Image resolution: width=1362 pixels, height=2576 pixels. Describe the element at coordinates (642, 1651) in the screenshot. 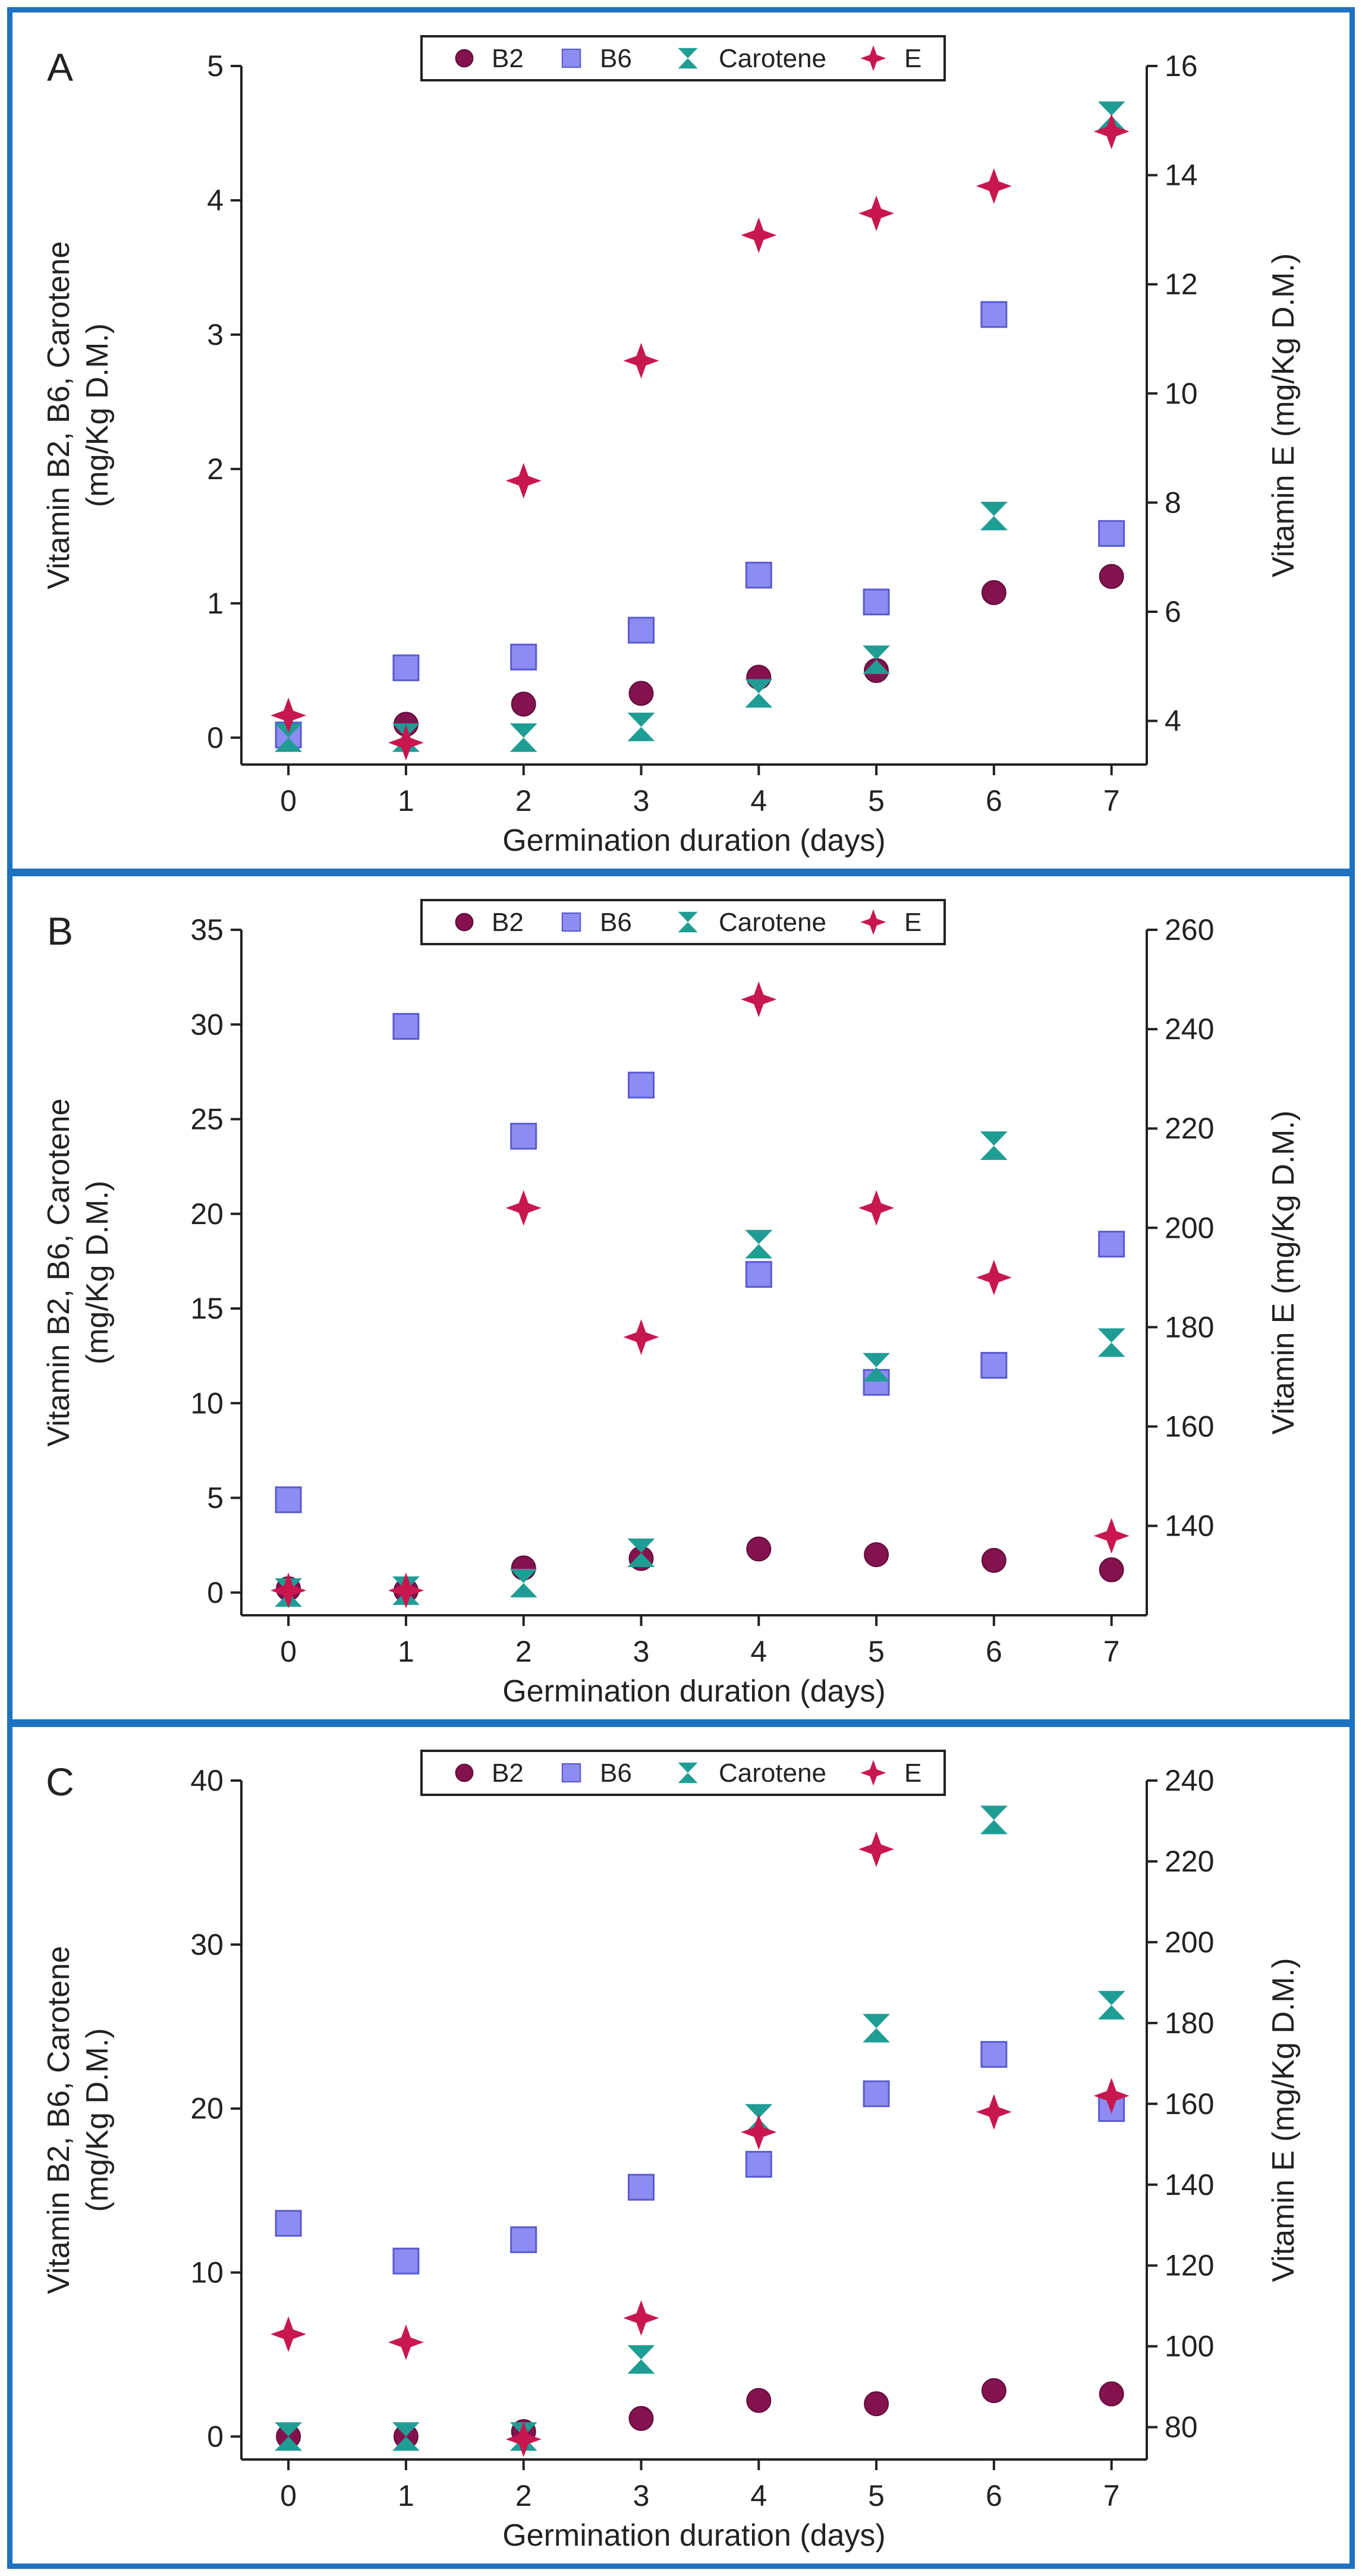

I see `x-tick-label: 3` at that location.